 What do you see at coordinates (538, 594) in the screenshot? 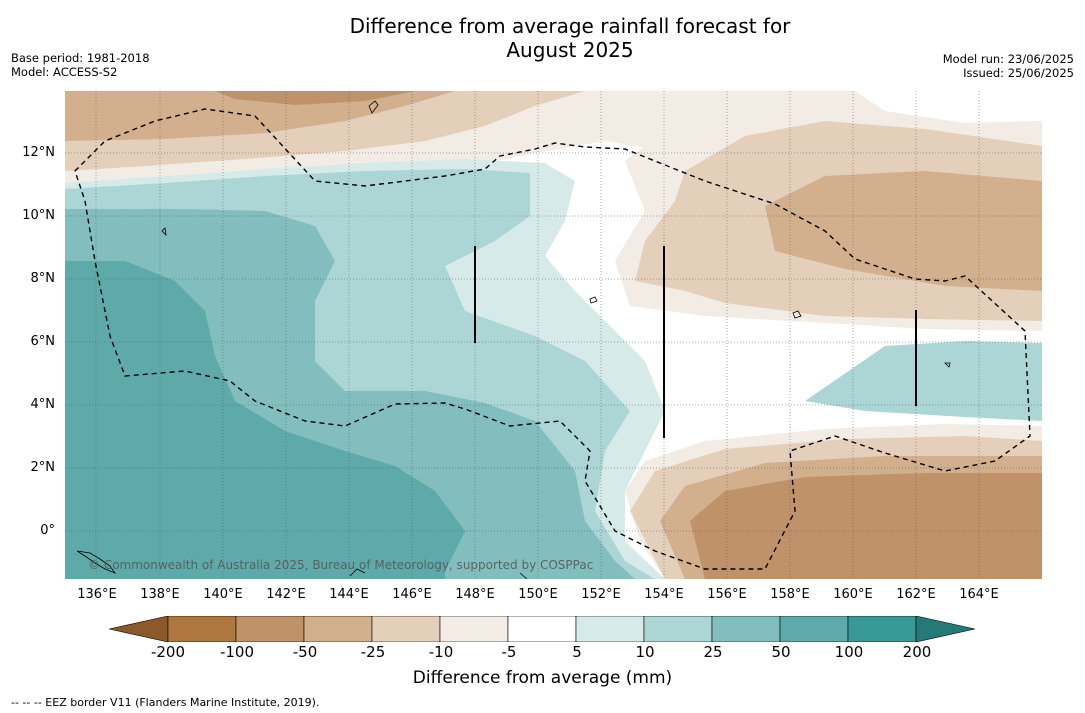
I see `lon-label-150e: 150°E` at bounding box center [538, 594].